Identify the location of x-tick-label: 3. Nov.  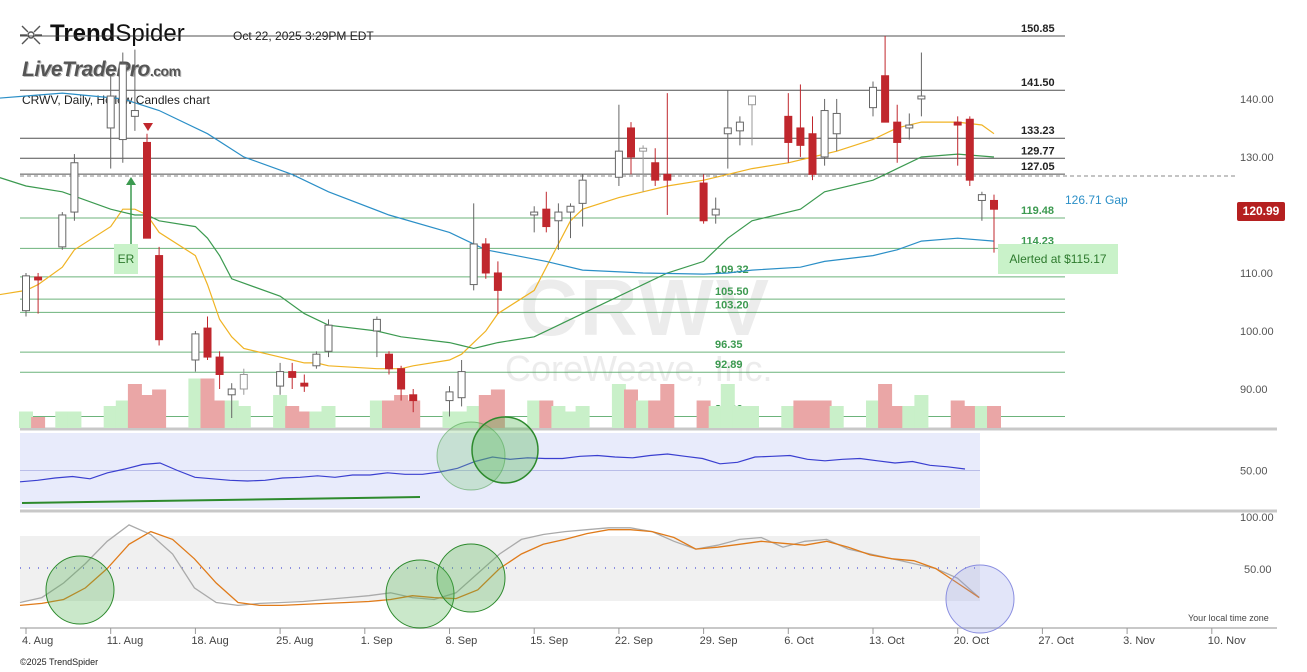
(1139, 641).